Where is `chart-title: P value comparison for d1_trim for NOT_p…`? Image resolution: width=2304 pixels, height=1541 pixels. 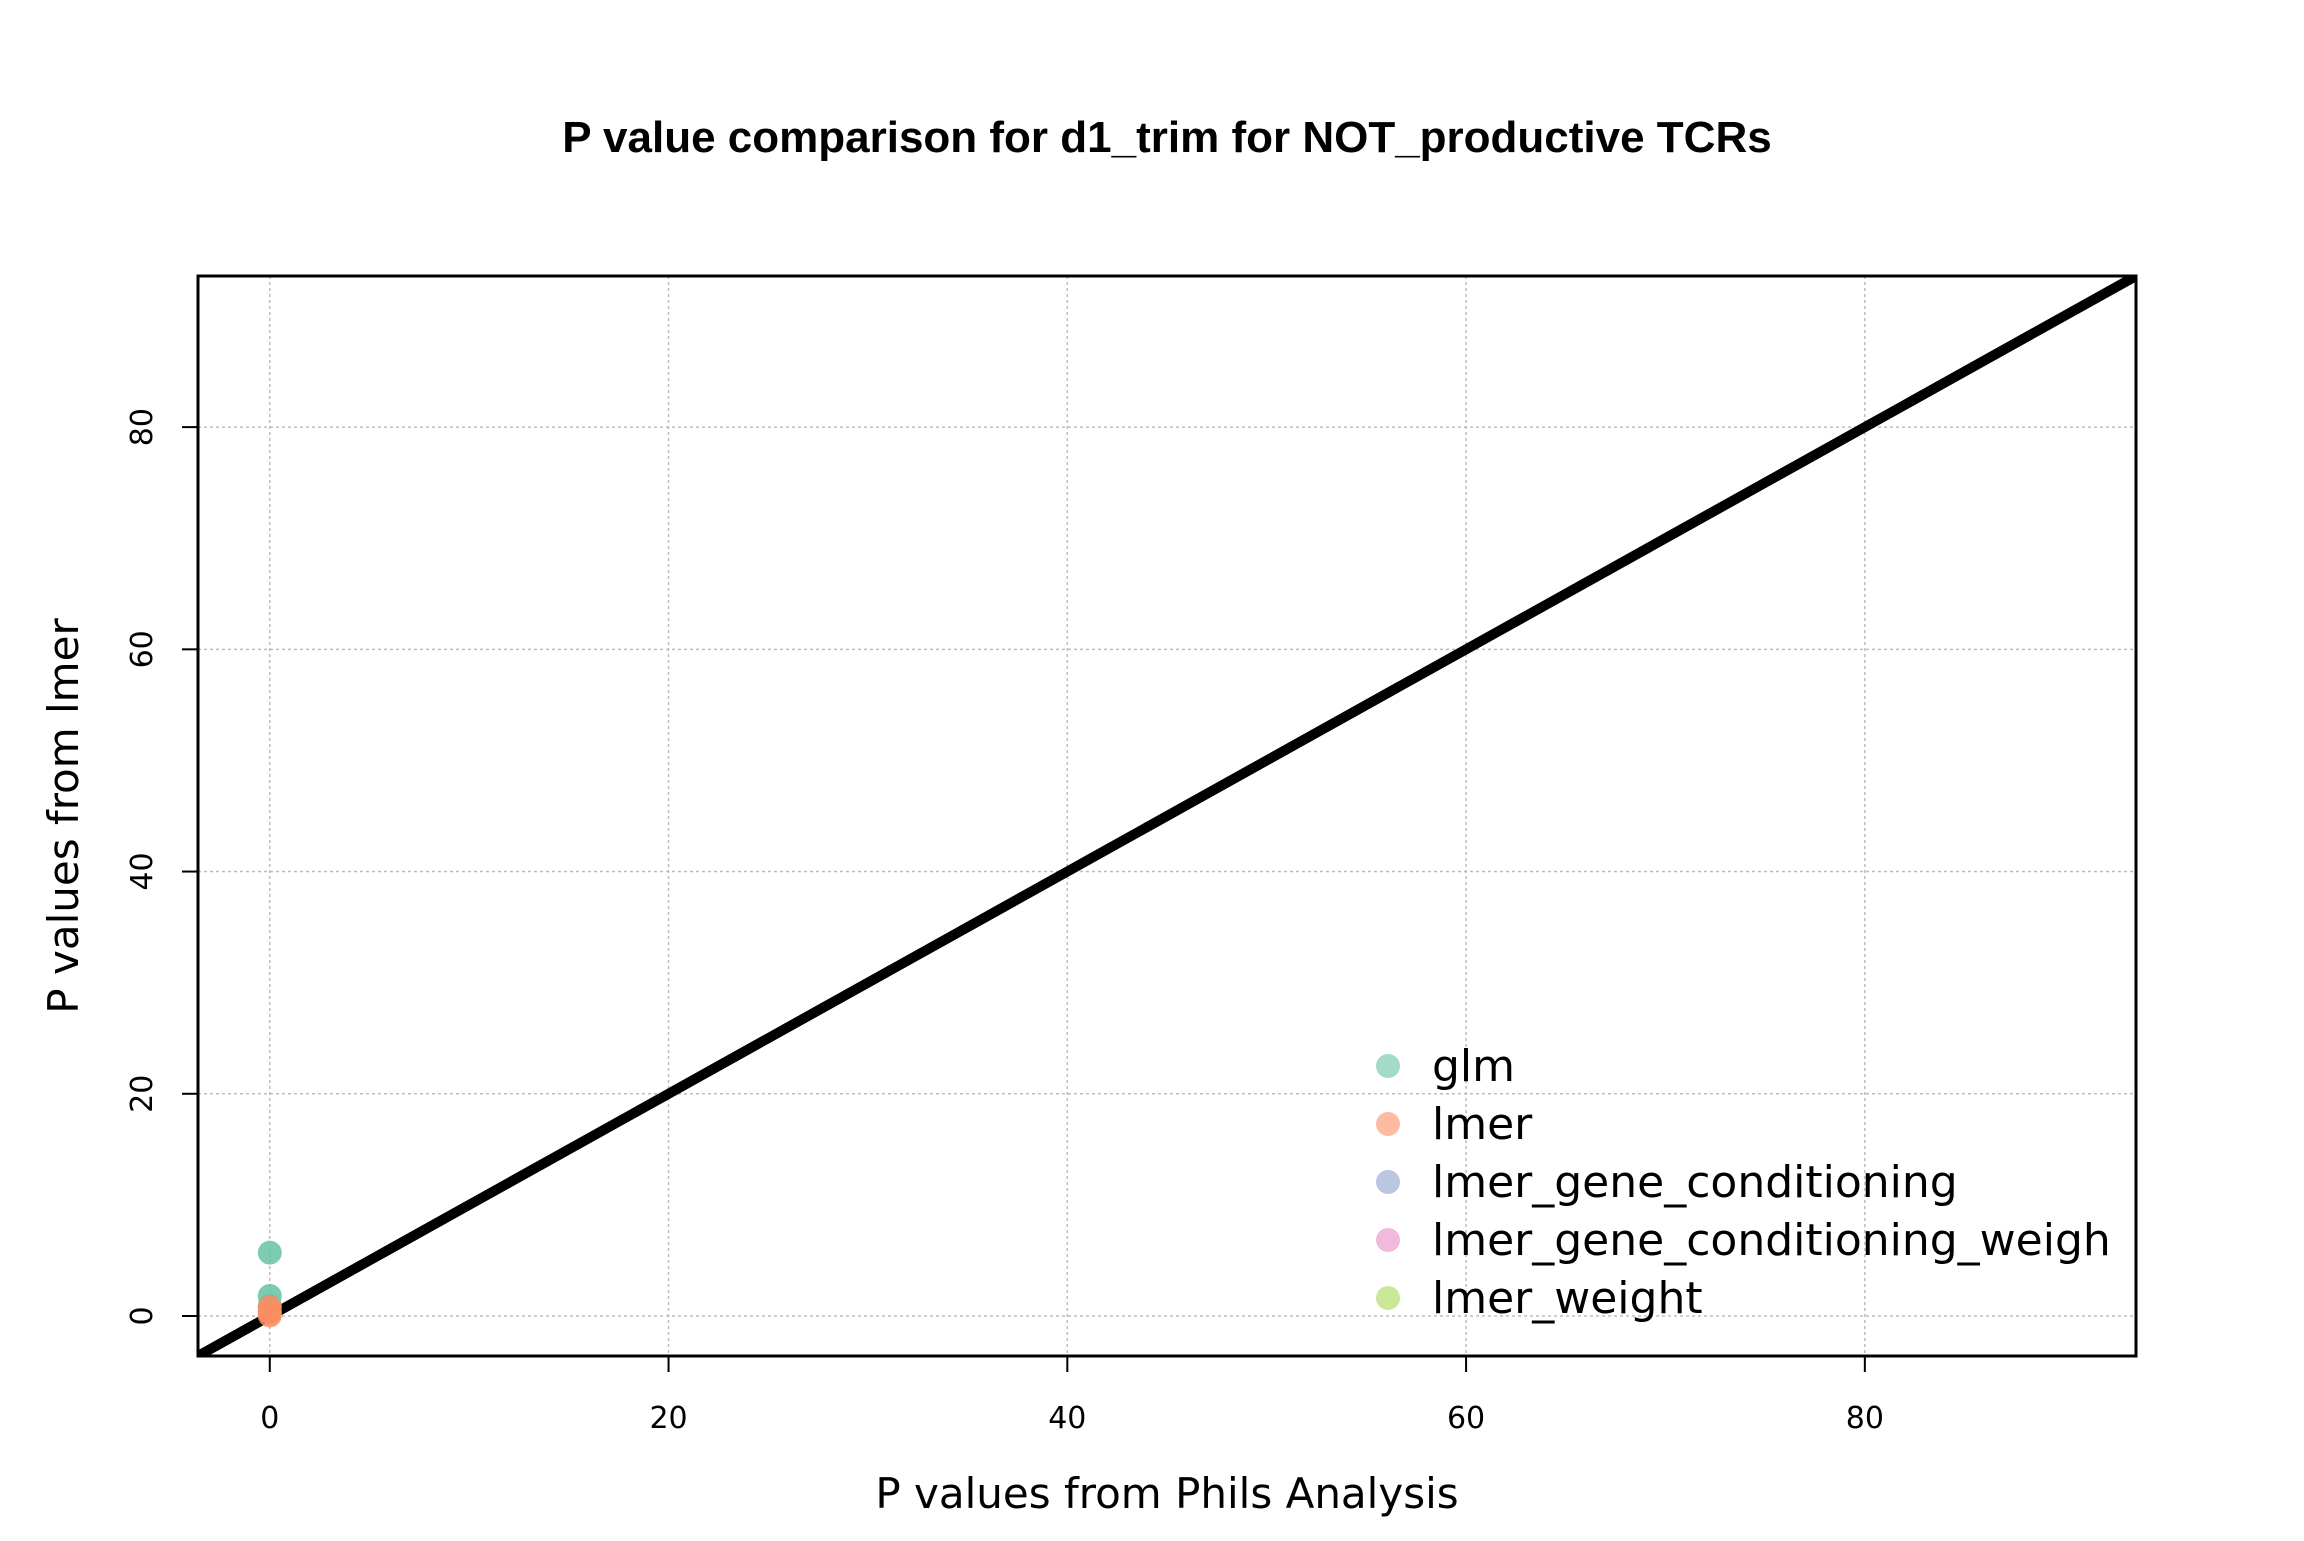 chart-title: P value comparison for d1_trim for NOT_p… is located at coordinates (1166, 137).